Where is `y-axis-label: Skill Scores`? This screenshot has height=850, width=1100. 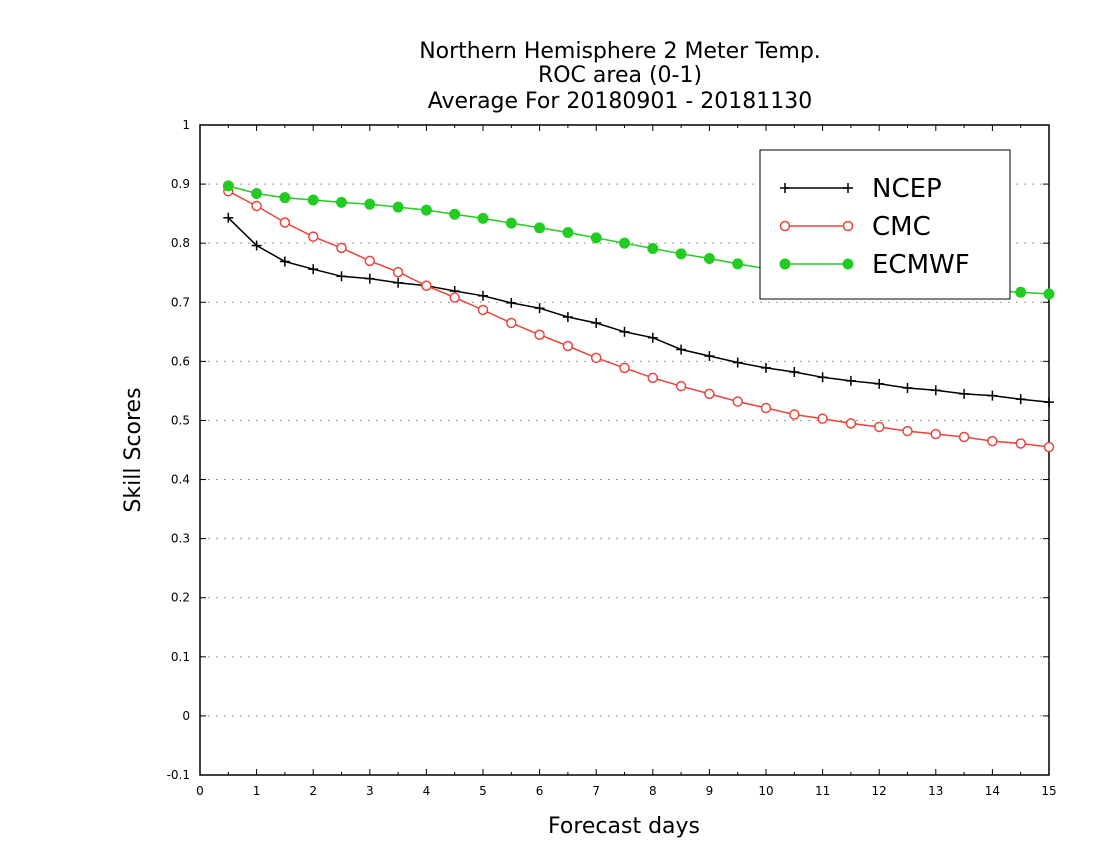 y-axis-label: Skill Scores is located at coordinates (133, 449).